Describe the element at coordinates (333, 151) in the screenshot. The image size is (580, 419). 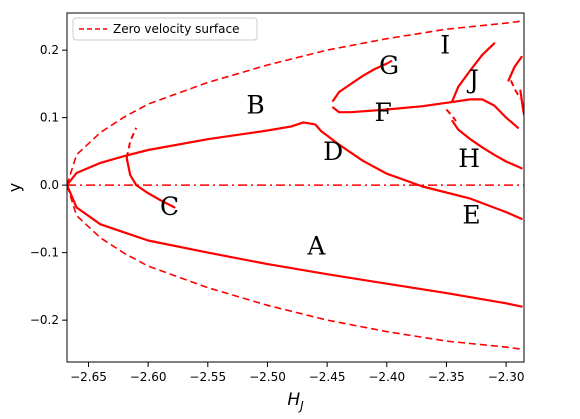
I see `branch-label-d: D` at that location.